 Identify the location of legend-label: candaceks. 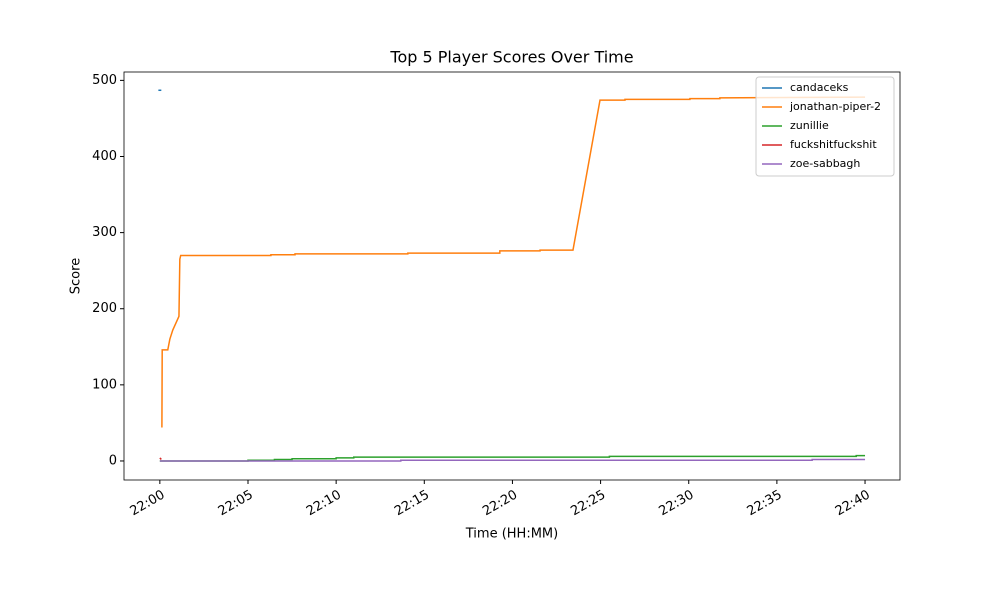
(819, 87).